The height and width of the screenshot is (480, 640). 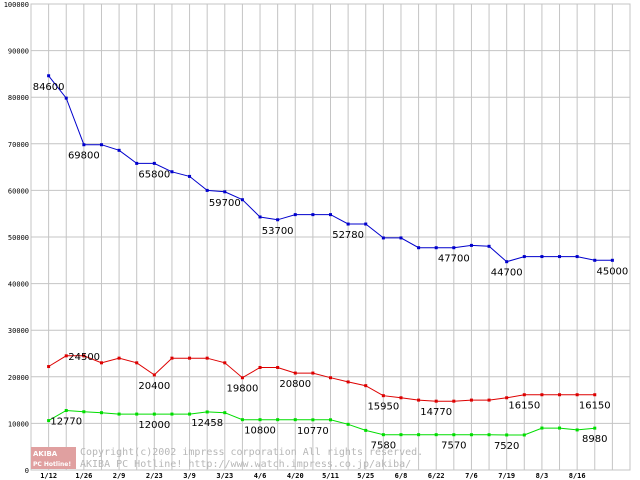 I want to click on akiba-logo-box, so click(x=53, y=458).